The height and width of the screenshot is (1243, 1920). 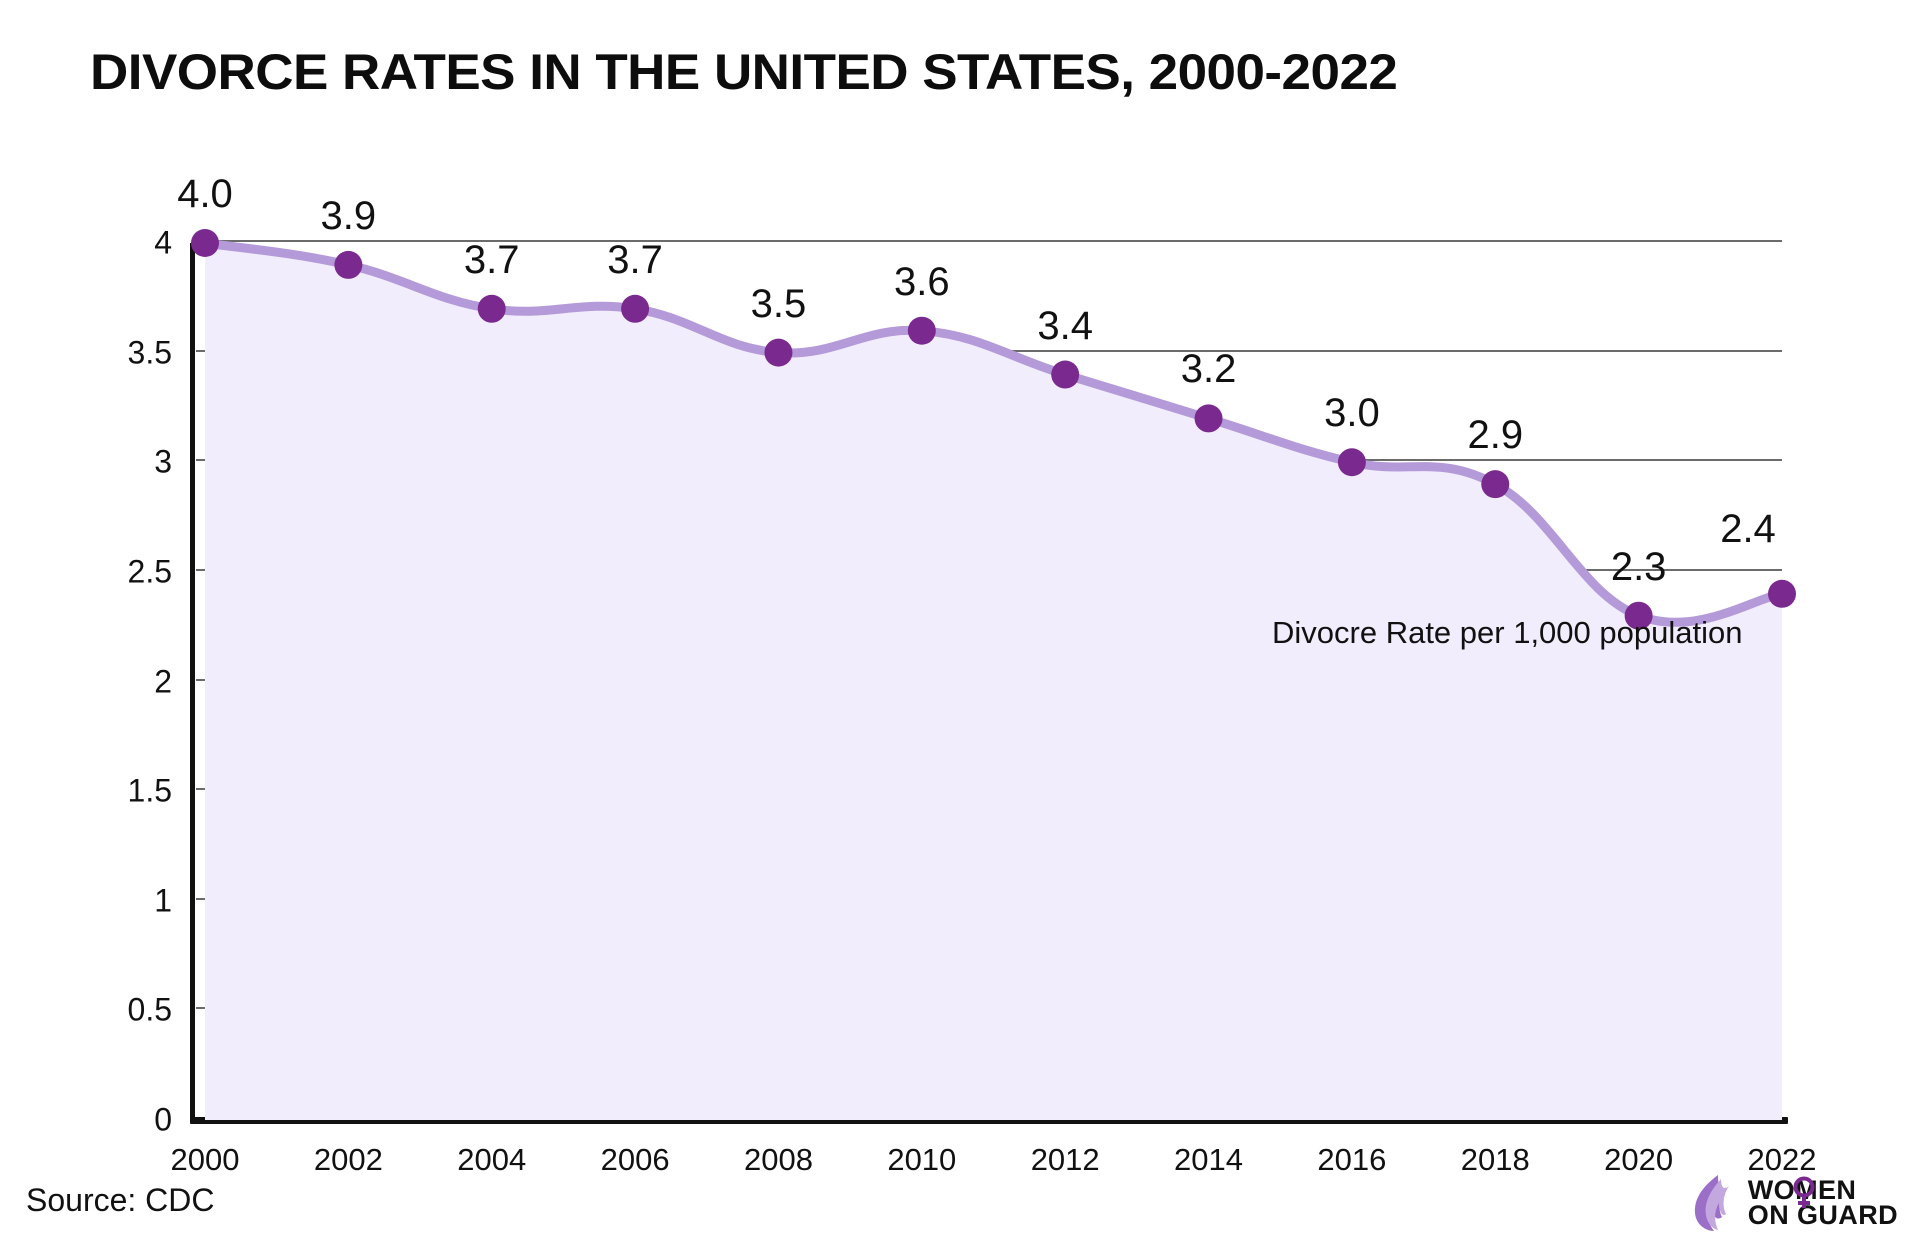 I want to click on gridline, so click(x=989, y=241).